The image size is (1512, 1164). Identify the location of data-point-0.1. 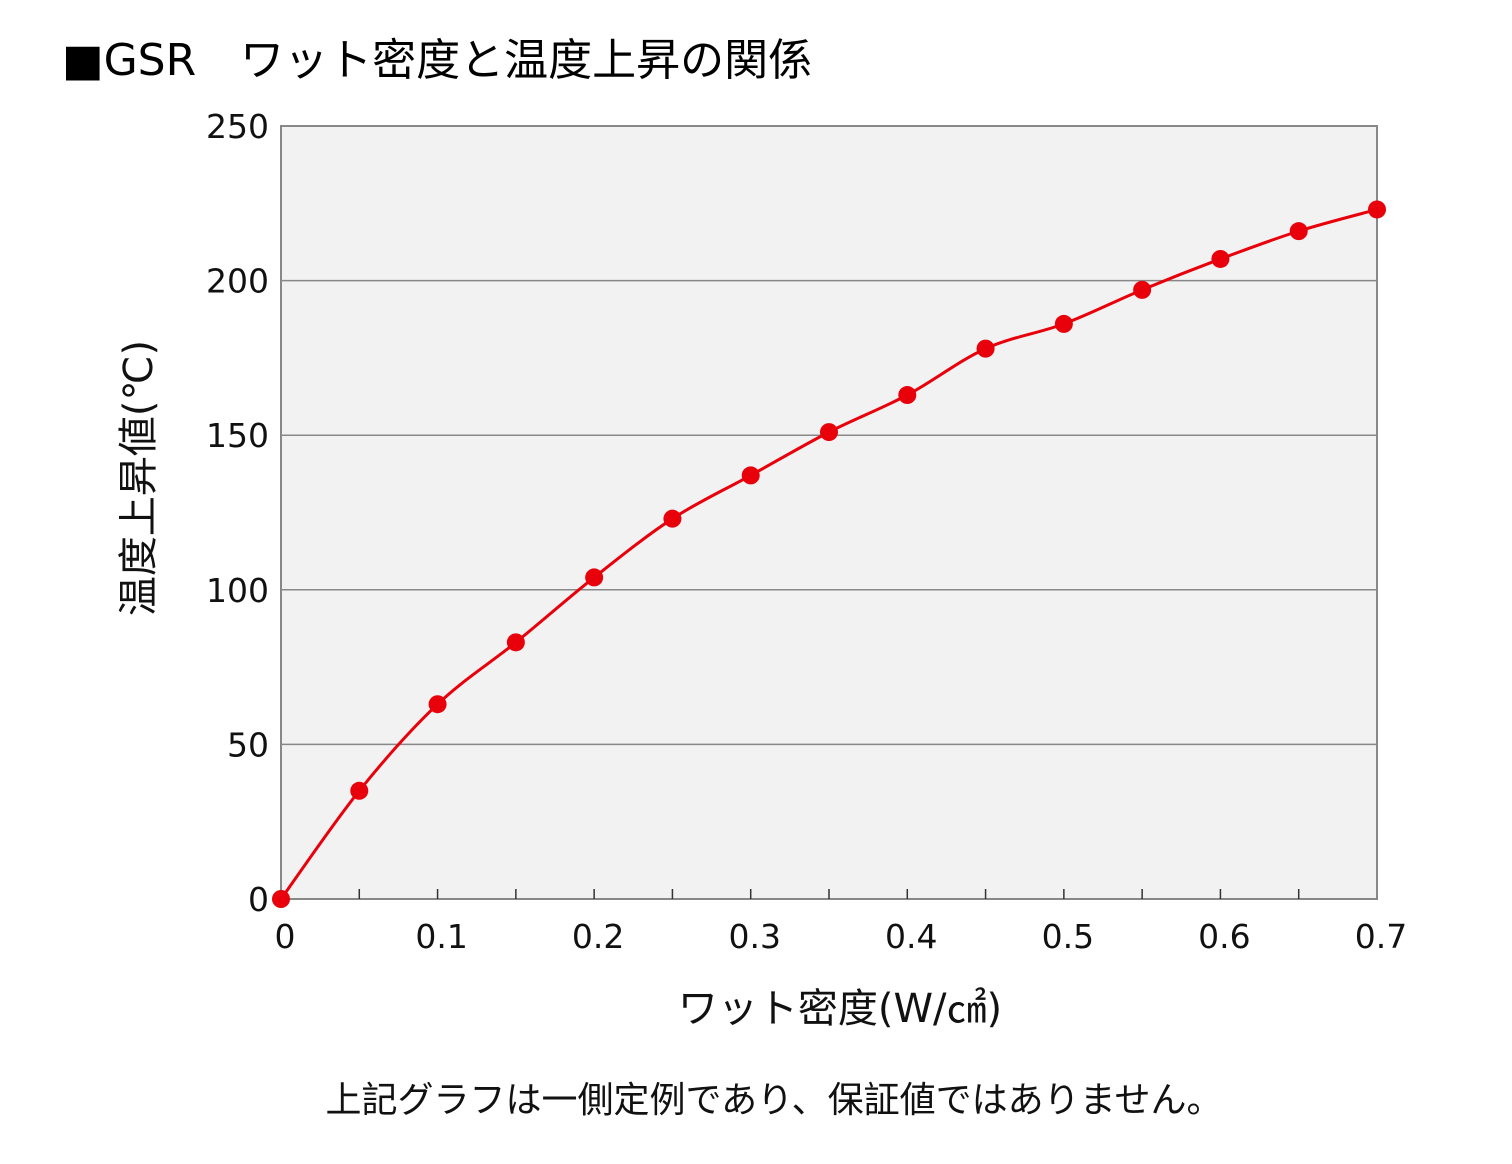
(437, 704).